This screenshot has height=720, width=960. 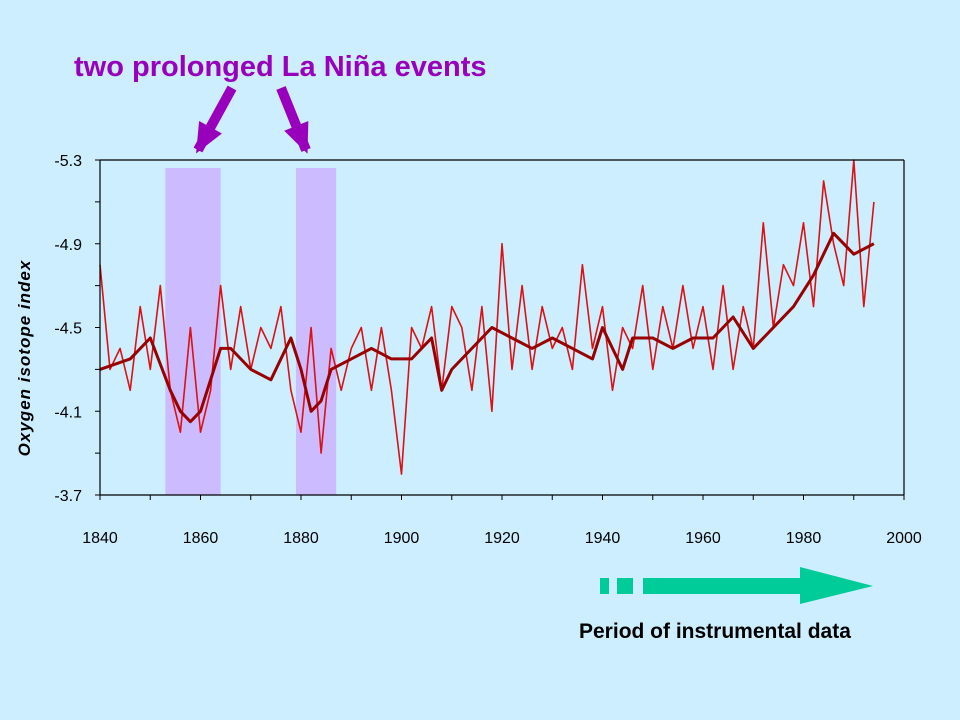 I want to click on annotation-arrow-1-icon, so click(x=215, y=119).